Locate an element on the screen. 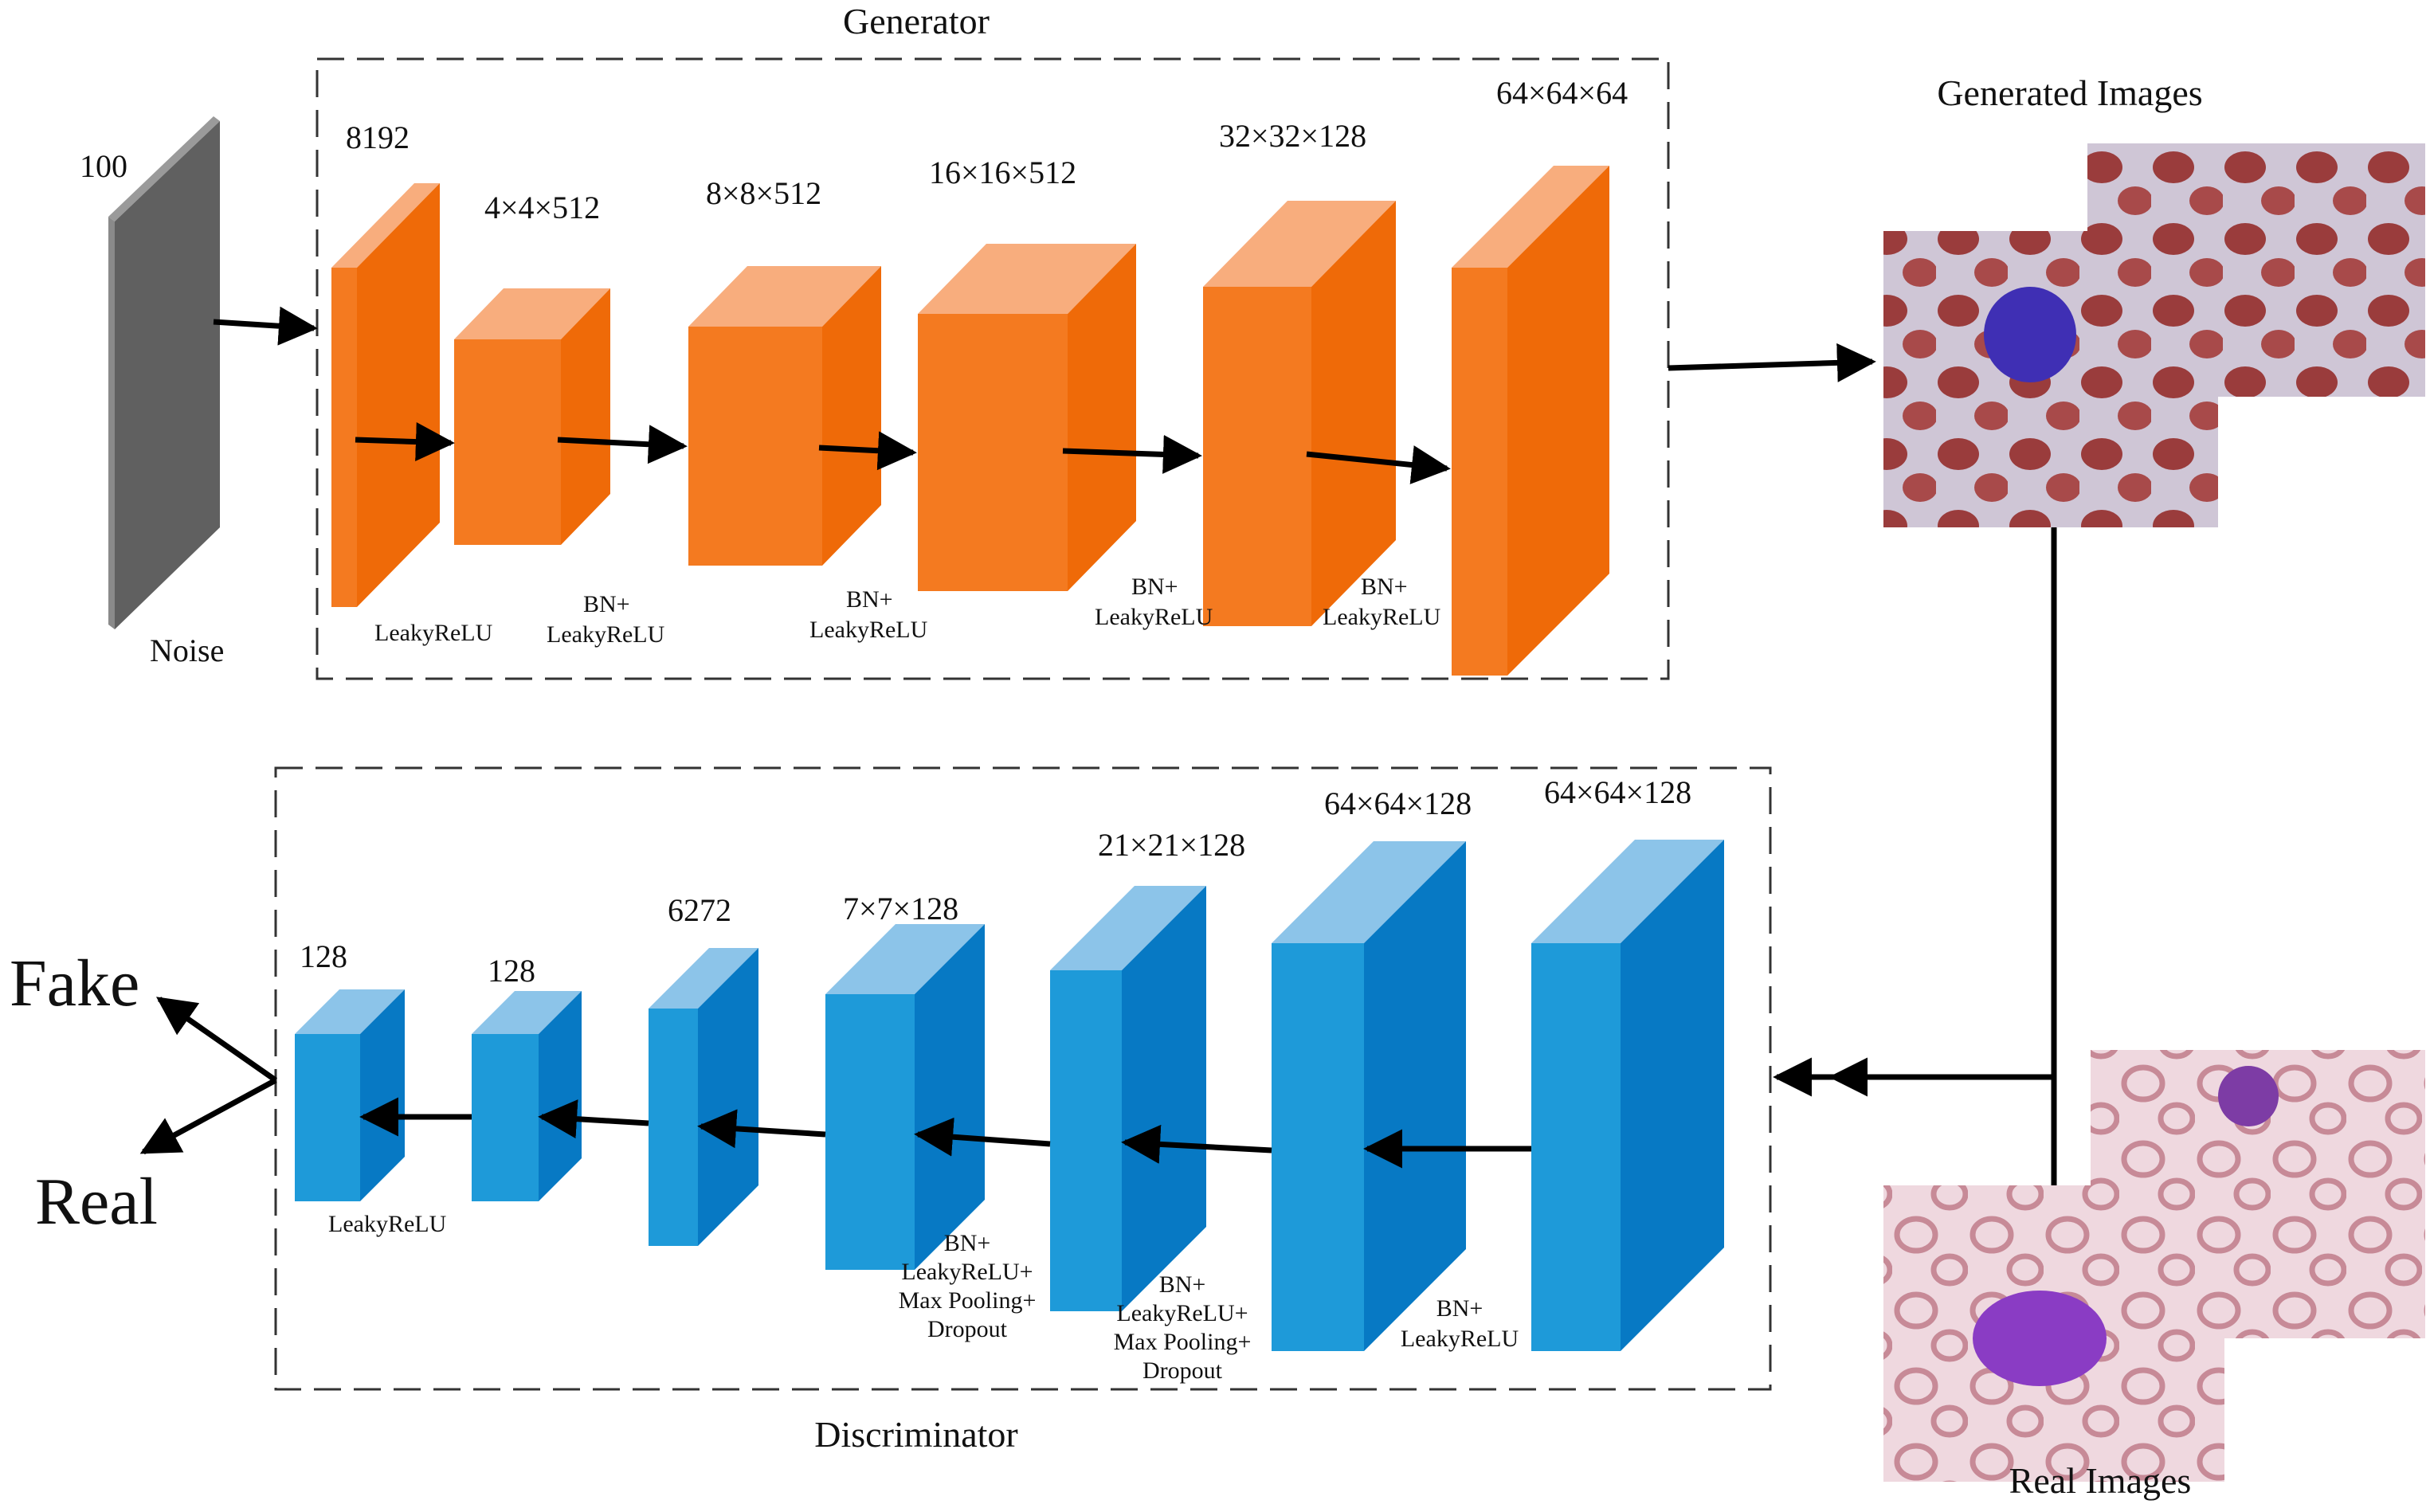 This screenshot has height=1512, width=2430. discriminator-activation-4d: Dropout is located at coordinates (967, 1329).